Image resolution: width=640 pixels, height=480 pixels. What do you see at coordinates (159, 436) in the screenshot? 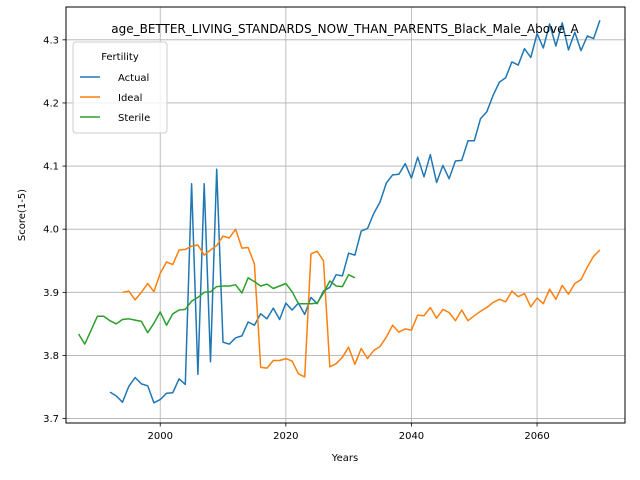
I see `x-tick-label: 2000` at bounding box center [159, 436].